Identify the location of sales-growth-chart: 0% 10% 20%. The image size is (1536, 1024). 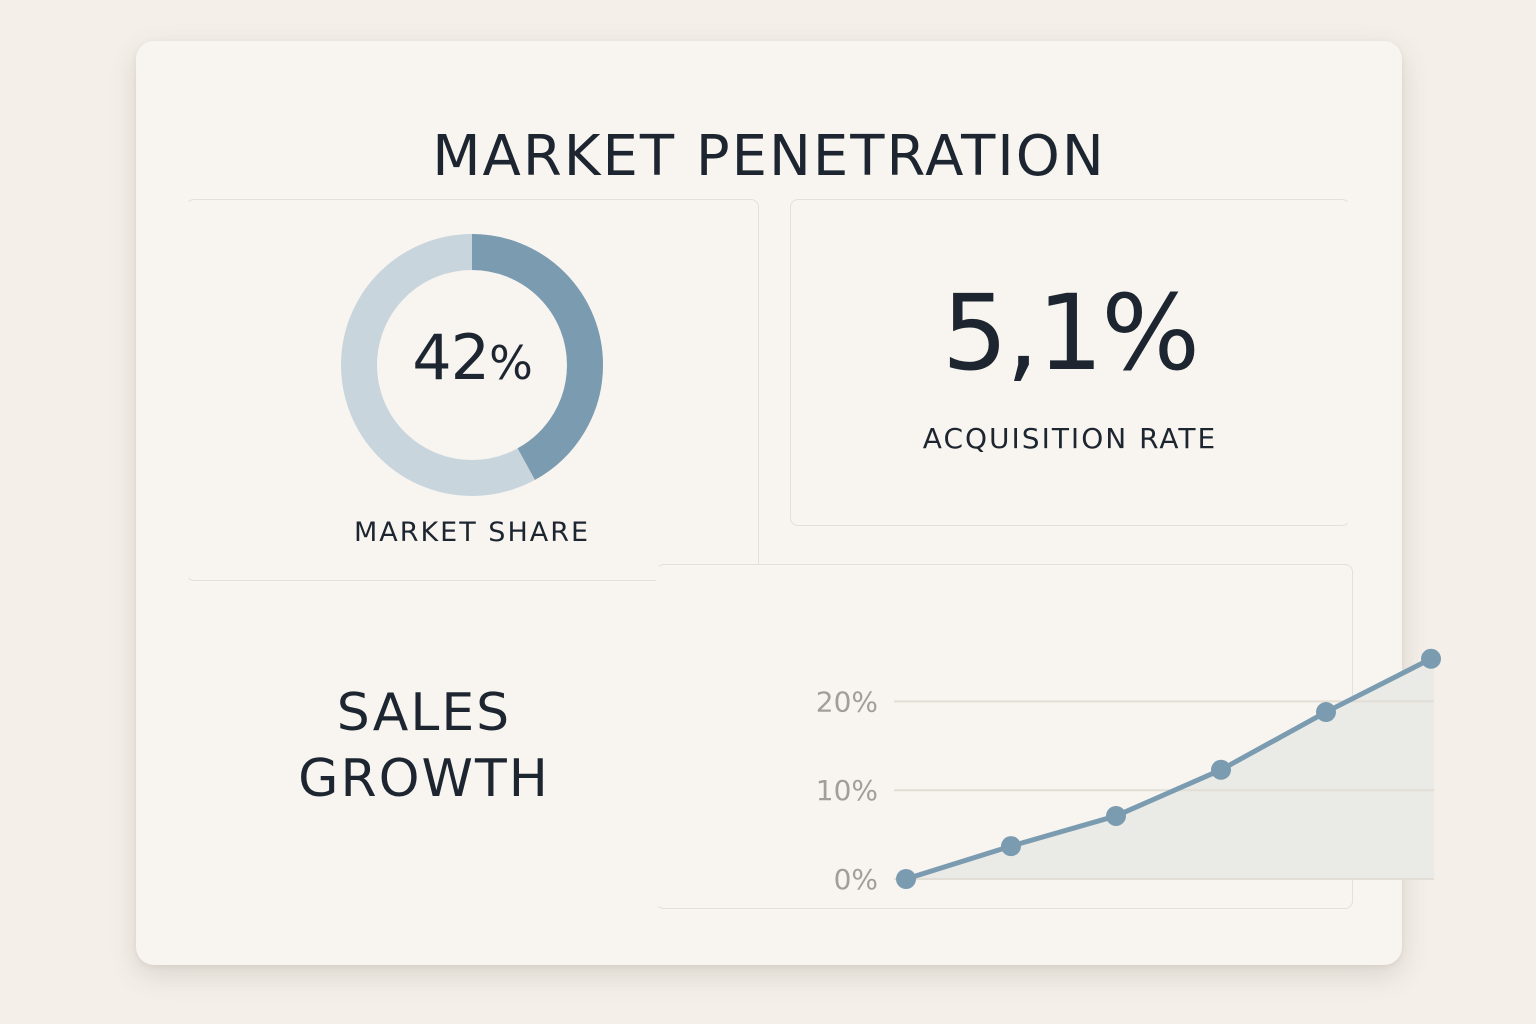
(1128, 772).